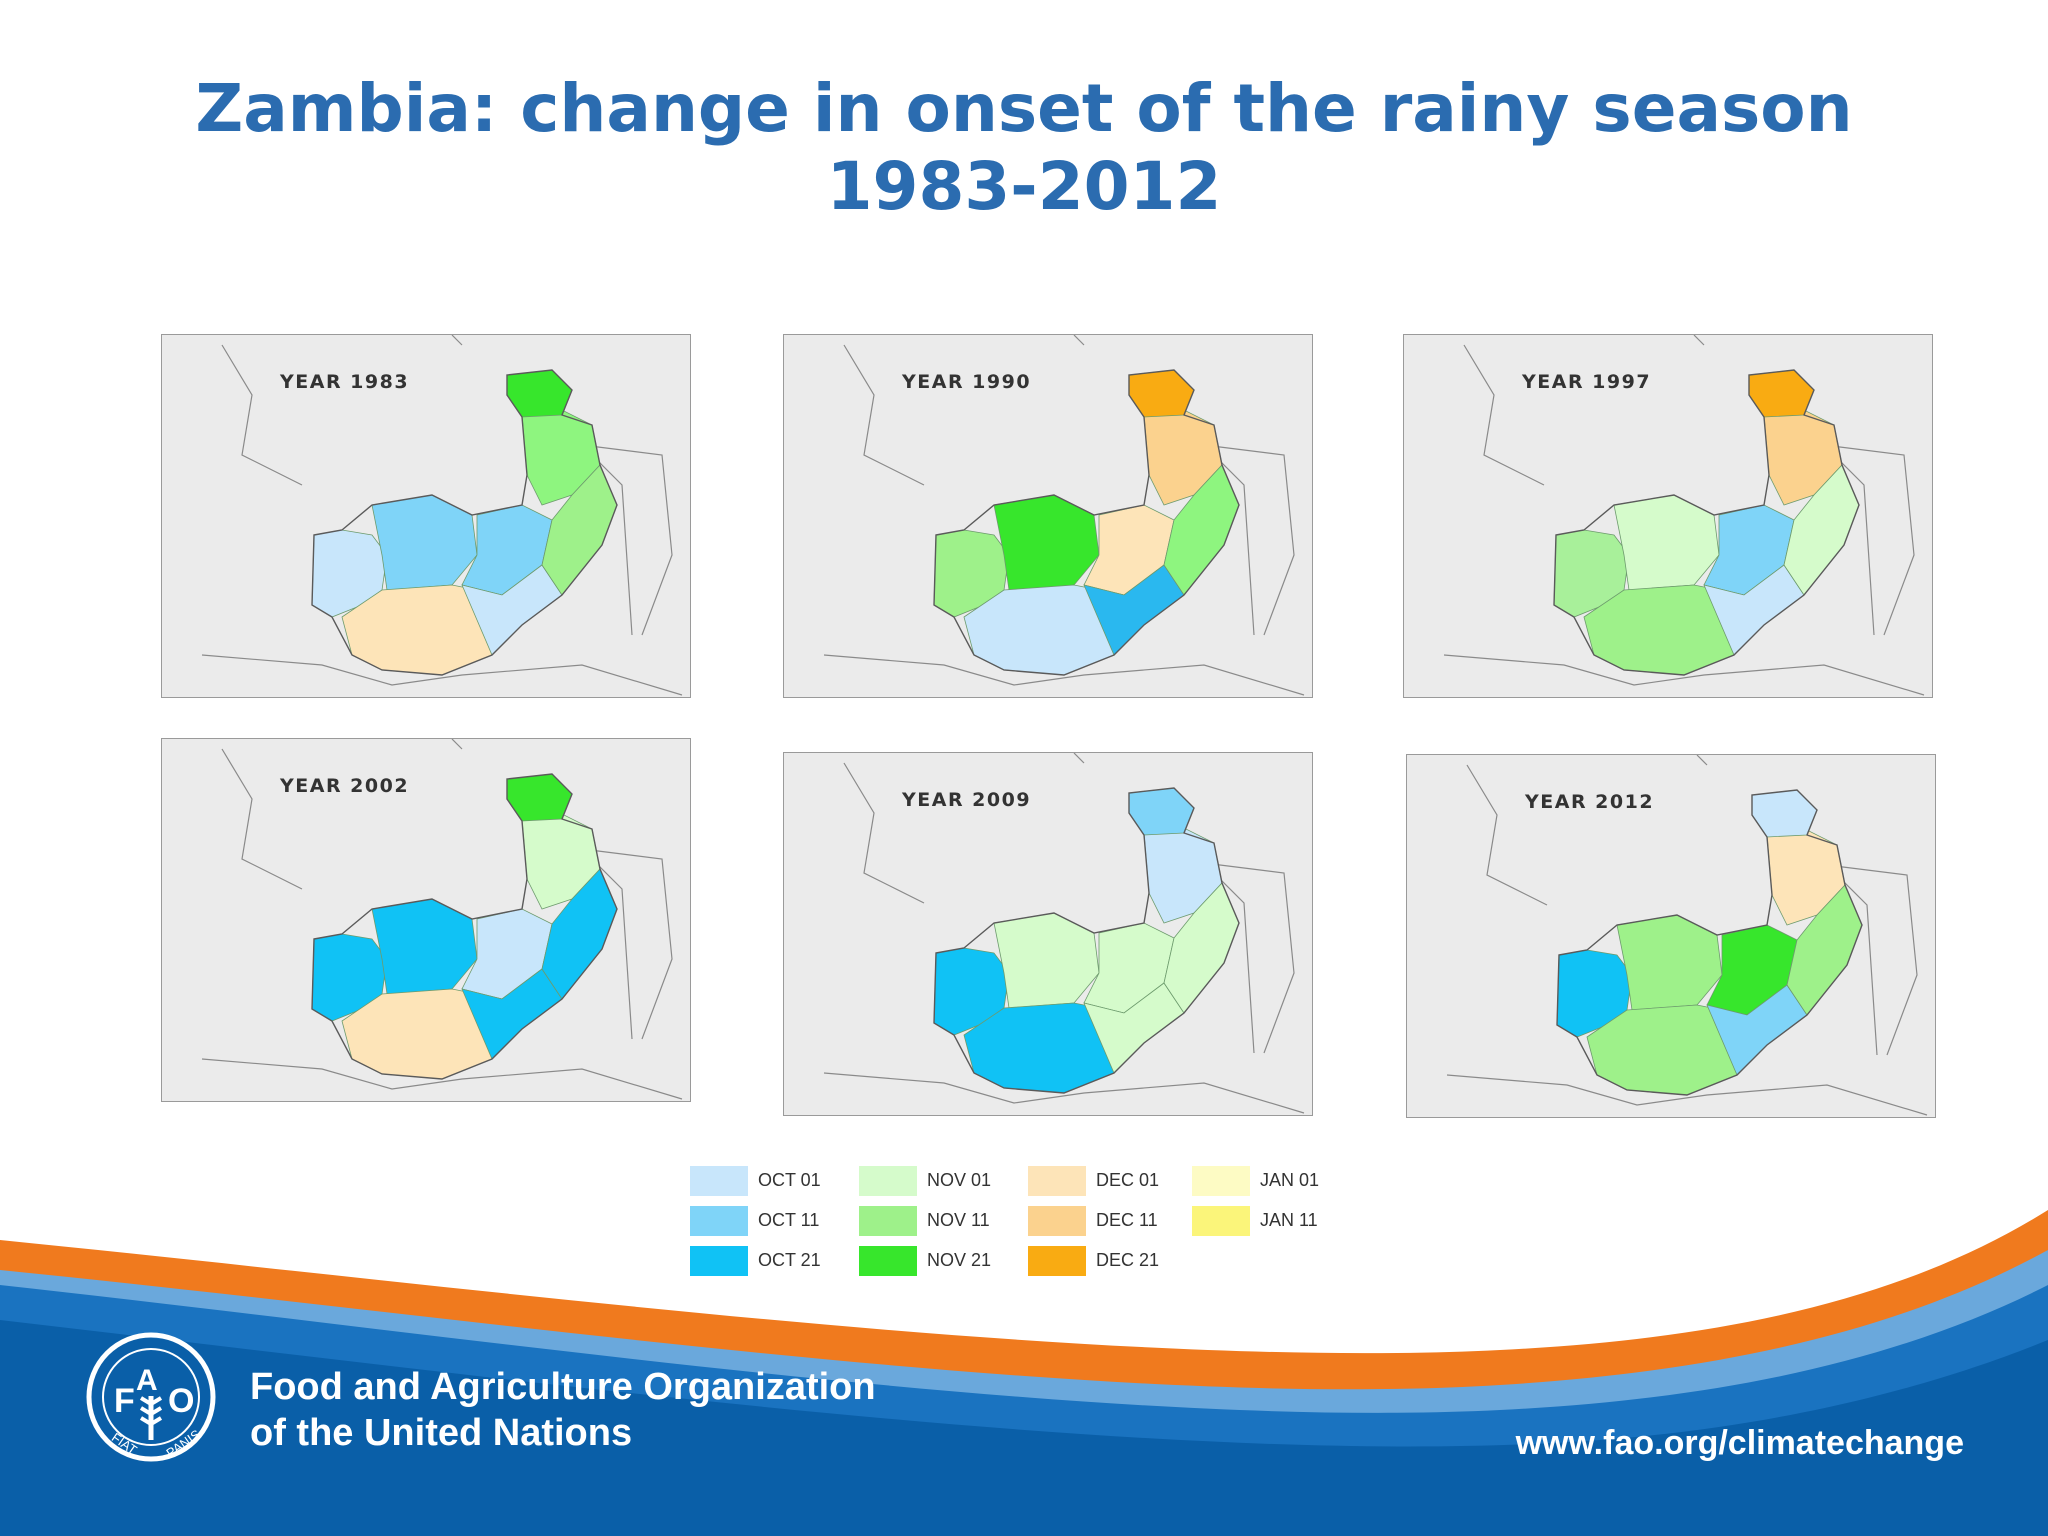 This screenshot has width=2048, height=1536. Describe the element at coordinates (1587, 382) in the screenshot. I see `map-year-label: YEAR 1997` at that location.